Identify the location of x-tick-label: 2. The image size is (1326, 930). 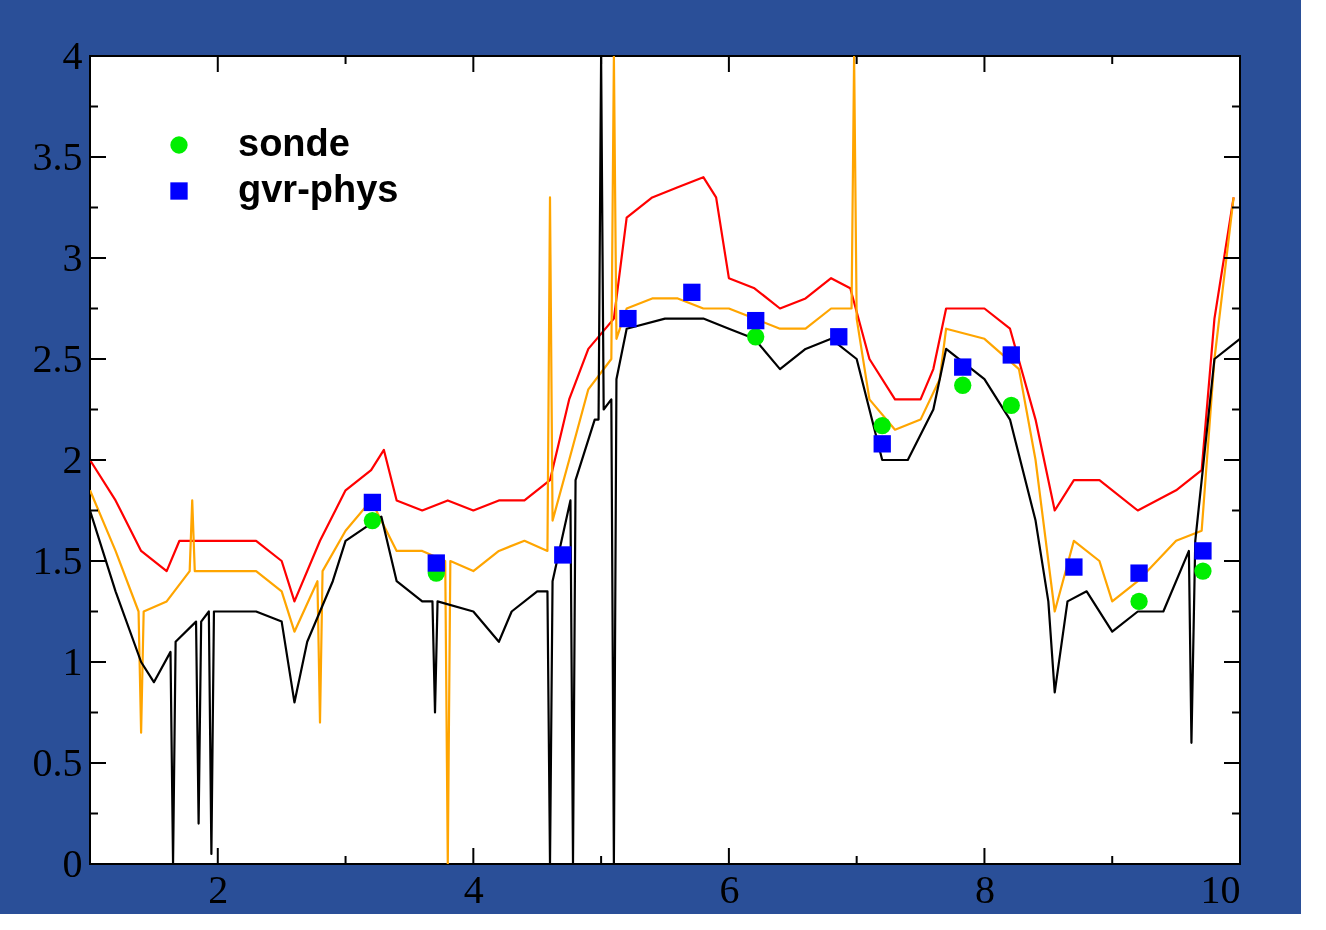
(218, 889).